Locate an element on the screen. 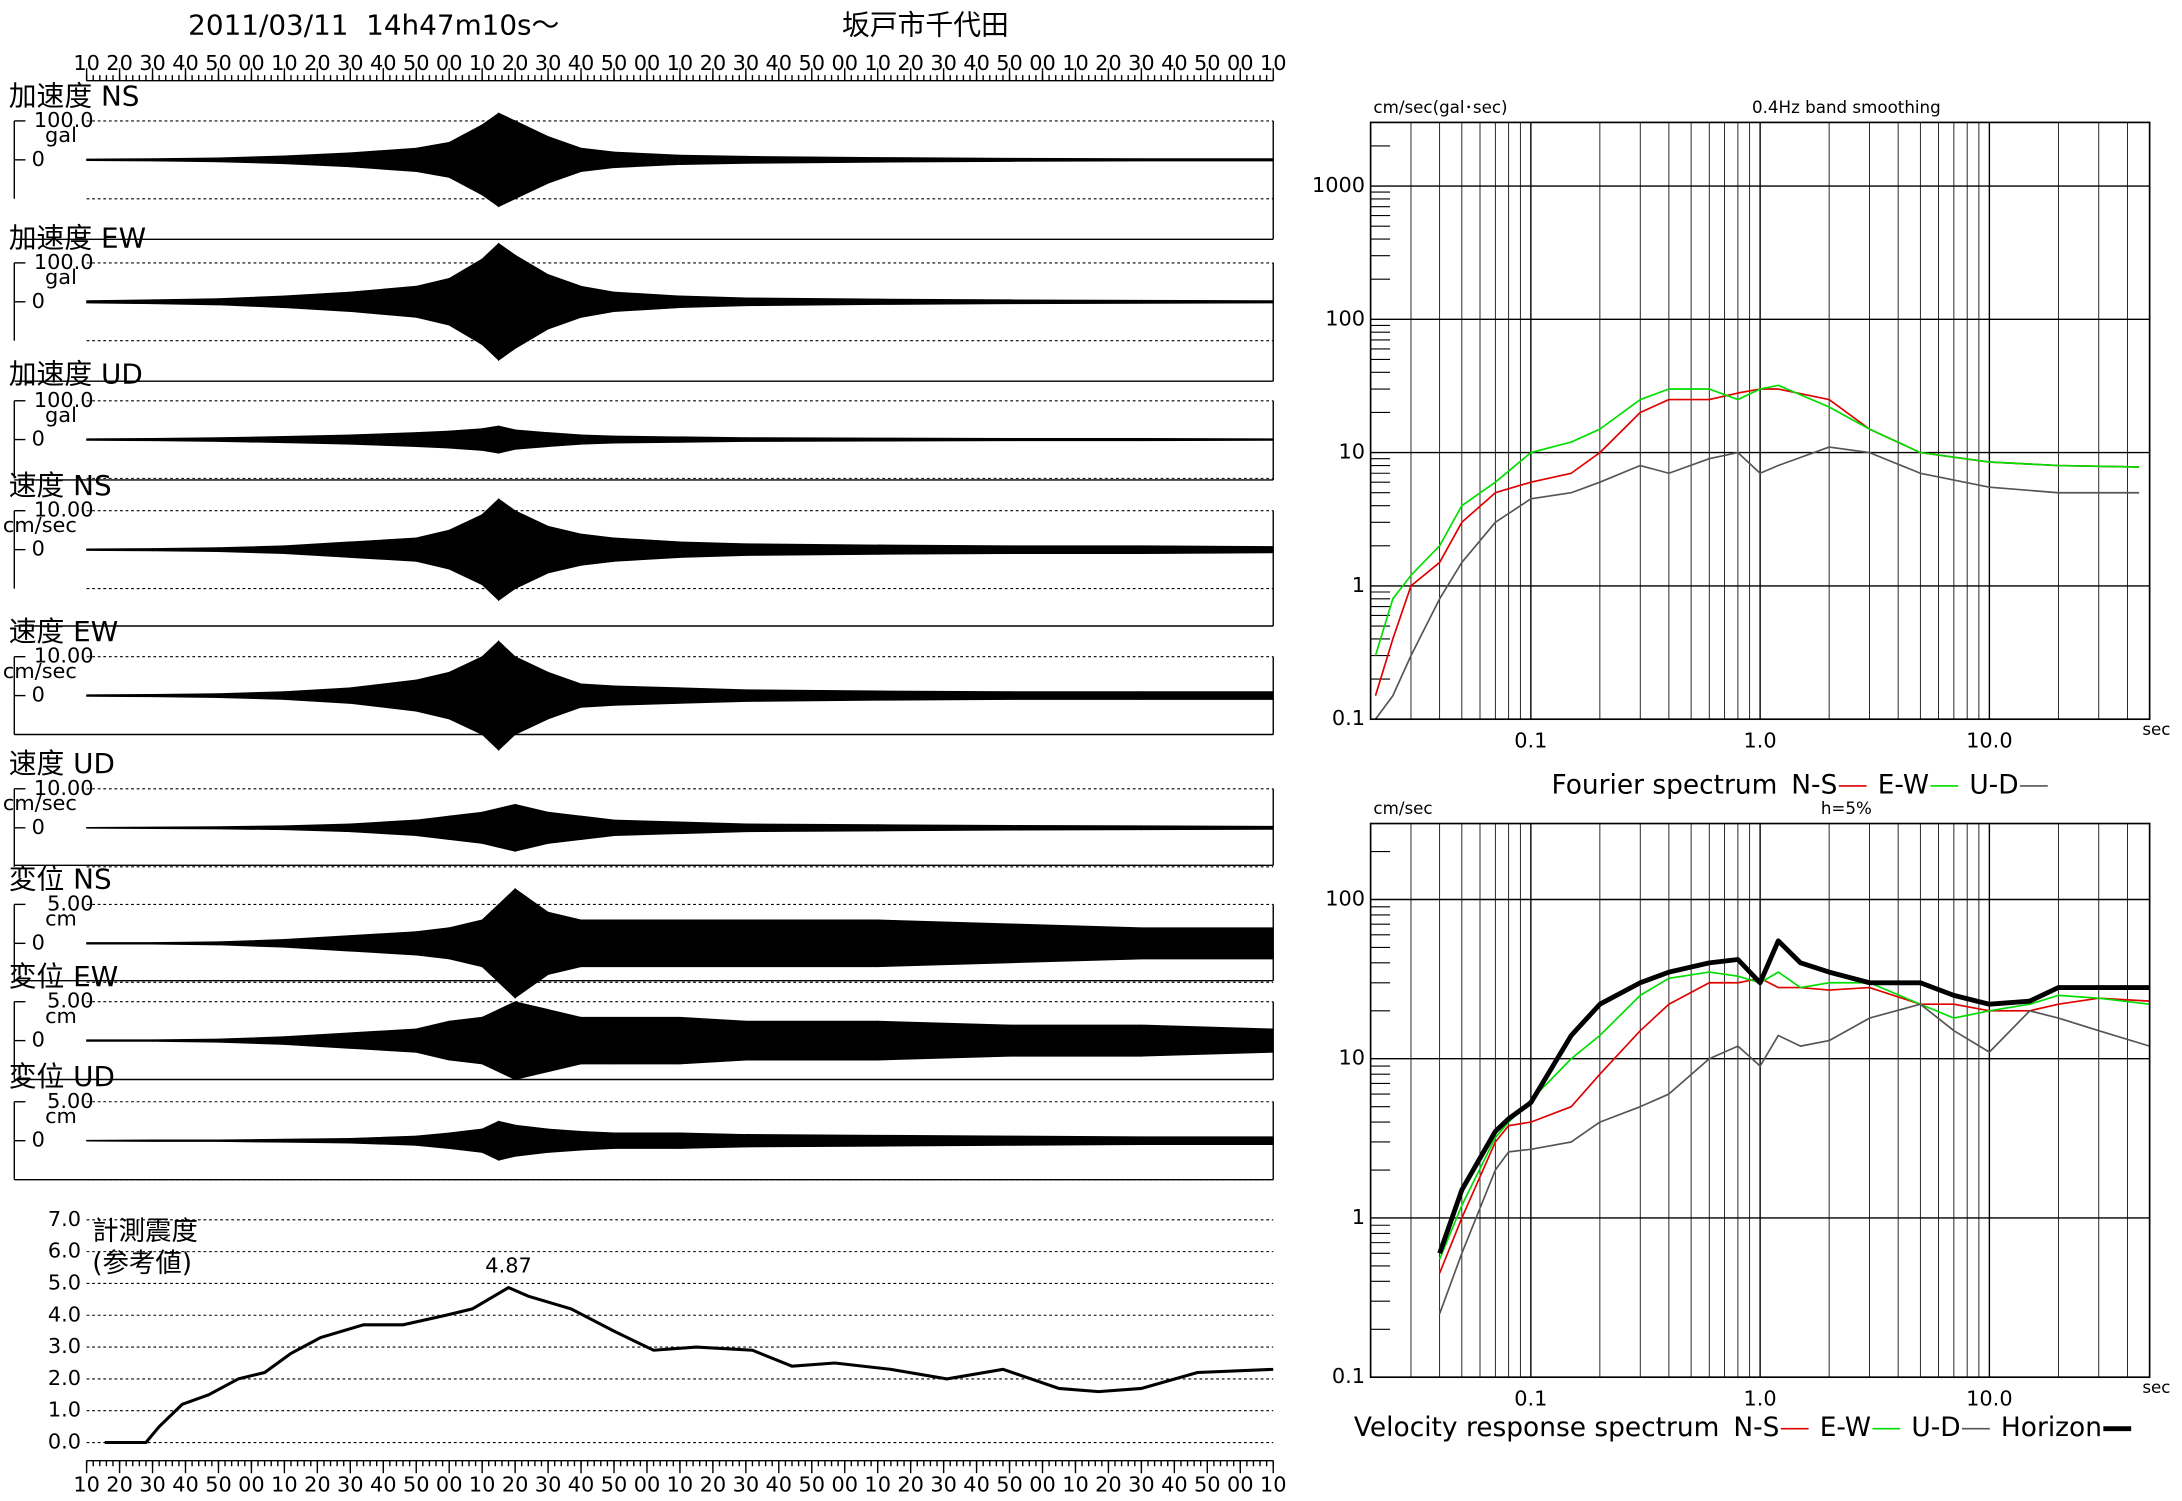 This screenshot has width=2182, height=1501. trace-title: 加速度 NS is located at coordinates (74, 95).